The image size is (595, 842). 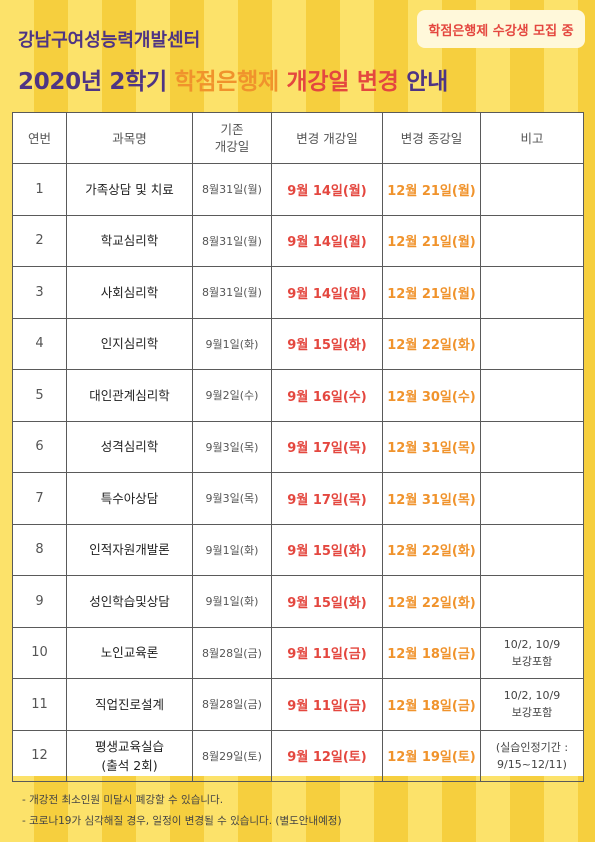 I want to click on table-row: 9 성인학습및상담 9월1일(화) 9월 15일(화) 12월 22일(화), so click(x=298, y=601).